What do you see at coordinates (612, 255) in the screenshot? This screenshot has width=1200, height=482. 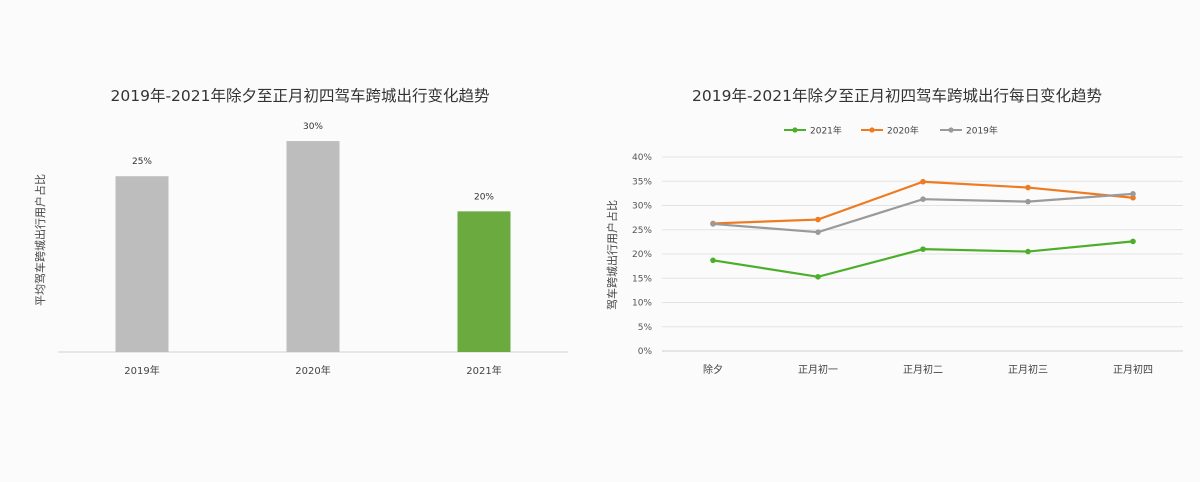 I see `line-chart-ylabel: 驾车跨城出行用户占比` at bounding box center [612, 255].